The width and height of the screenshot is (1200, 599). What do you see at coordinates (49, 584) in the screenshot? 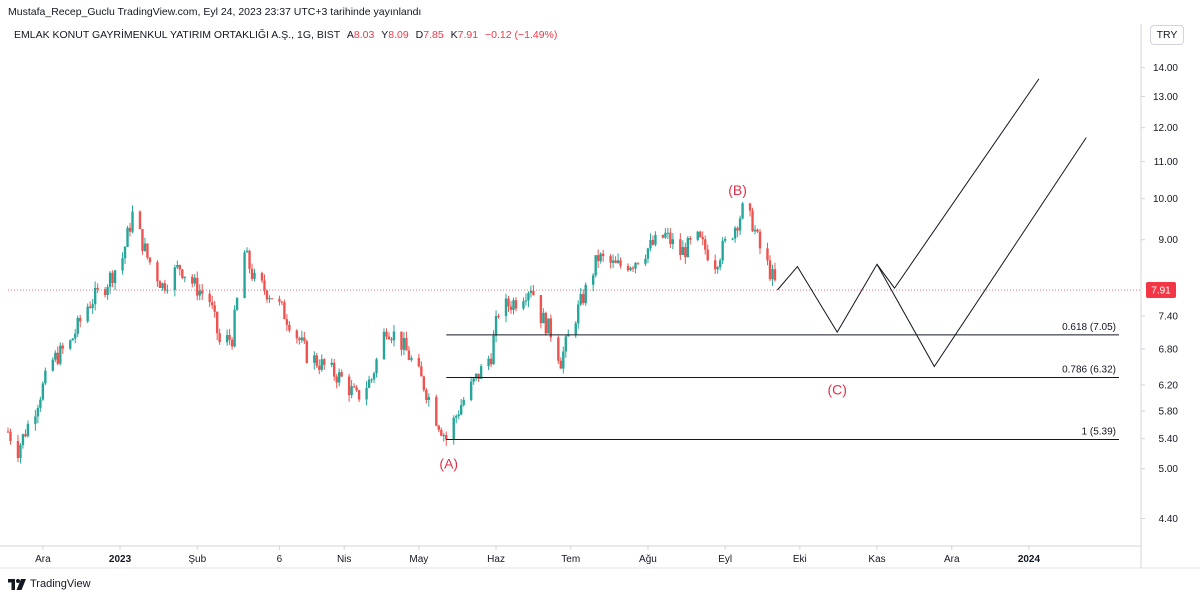
I see `tradingview-logo: TradingView` at bounding box center [49, 584].